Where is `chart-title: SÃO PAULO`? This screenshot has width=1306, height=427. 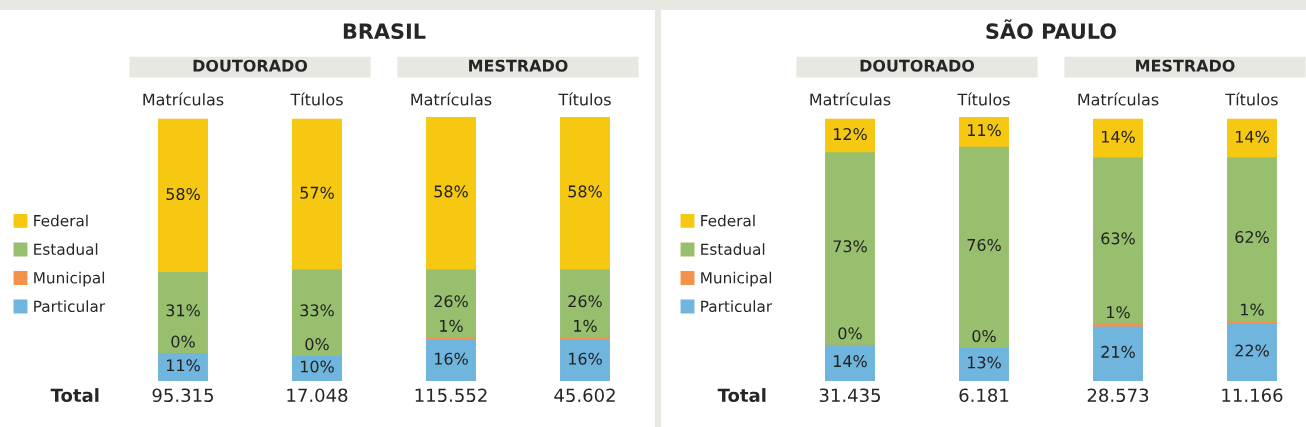
chart-title: SÃO PAULO is located at coordinates (1051, 29).